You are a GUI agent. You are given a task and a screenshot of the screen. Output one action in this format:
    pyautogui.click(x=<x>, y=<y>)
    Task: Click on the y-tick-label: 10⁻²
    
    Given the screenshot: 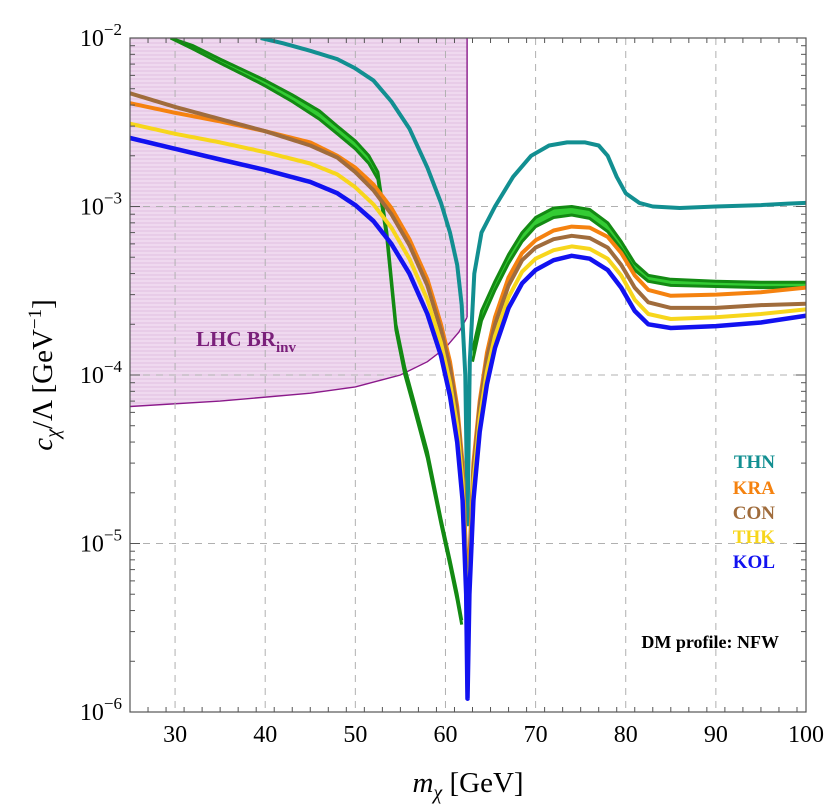 What is the action you would take?
    pyautogui.click(x=101, y=36)
    